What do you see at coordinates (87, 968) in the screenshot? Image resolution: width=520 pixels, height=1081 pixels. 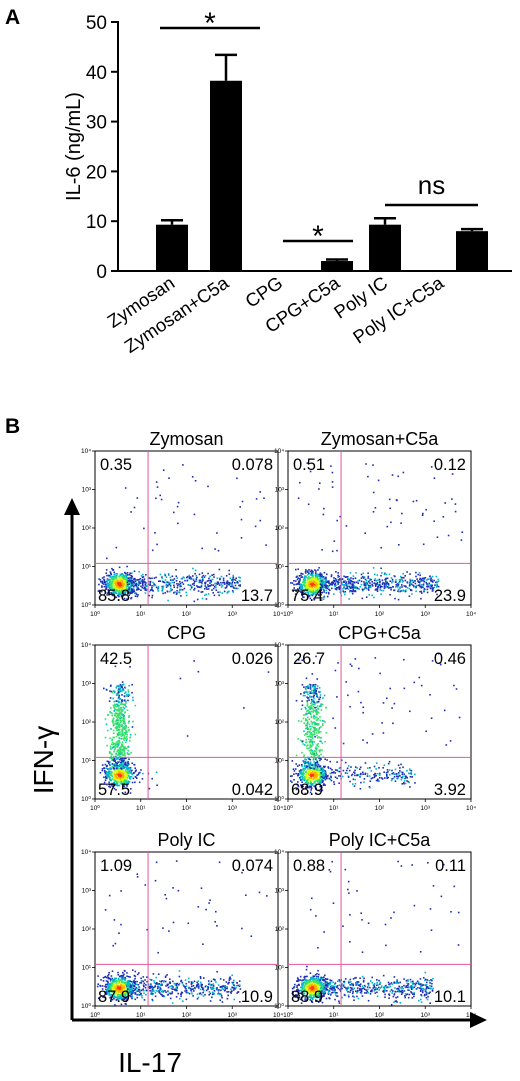 I see `y-tick-label: 10¹` at bounding box center [87, 968].